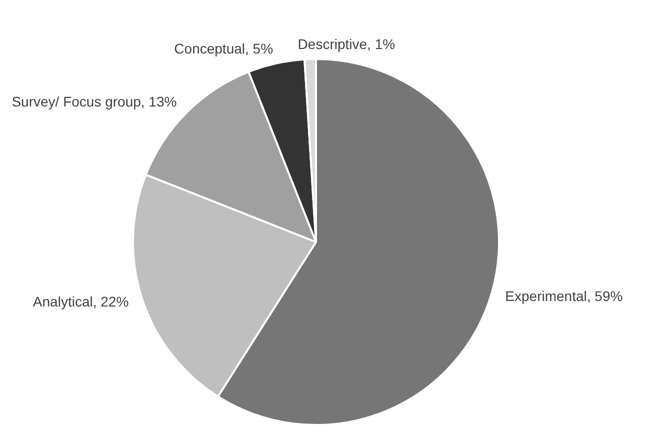 The height and width of the screenshot is (426, 649). Describe the element at coordinates (80, 302) in the screenshot. I see `slice-label: Analytical, 22%` at that location.